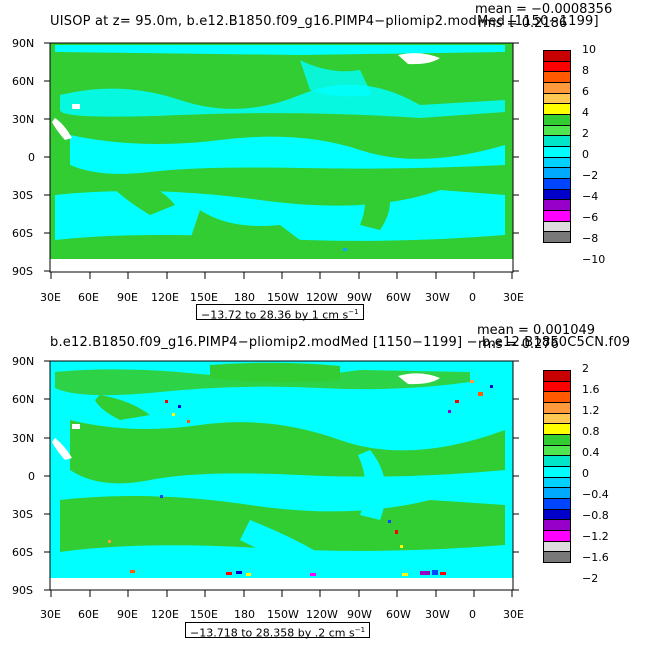 Image resolution: width=647 pixels, height=647 pixels. Describe the element at coordinates (165, 297) in the screenshot. I see `panel1-lon-label: 120E` at that location.